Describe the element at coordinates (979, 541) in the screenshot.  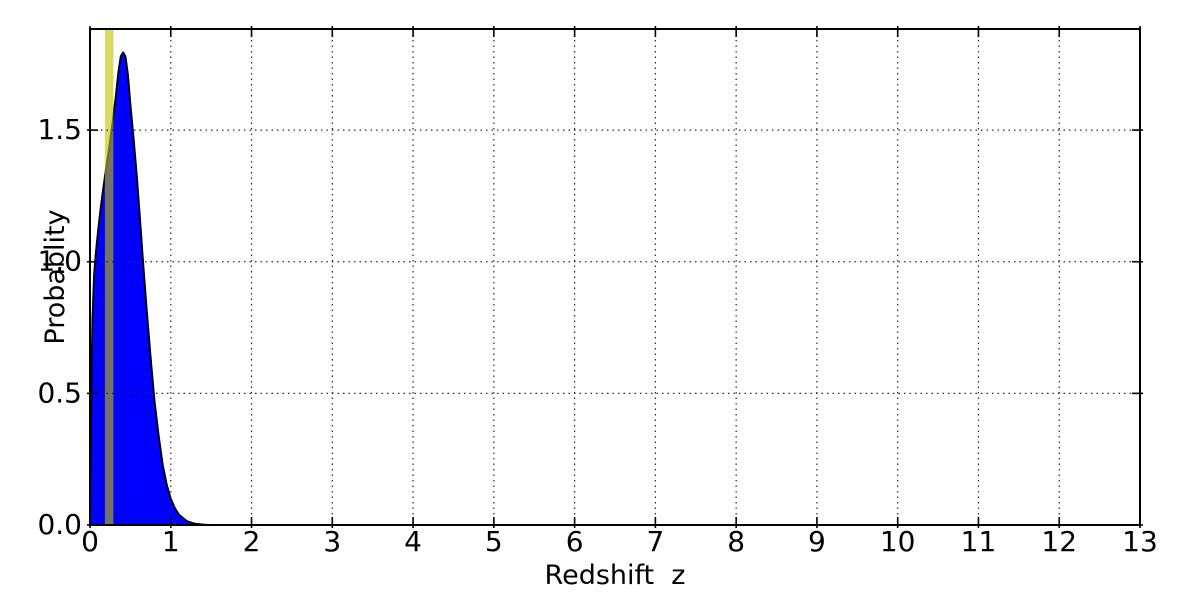
I see `x-tick-label: 11` at that location.